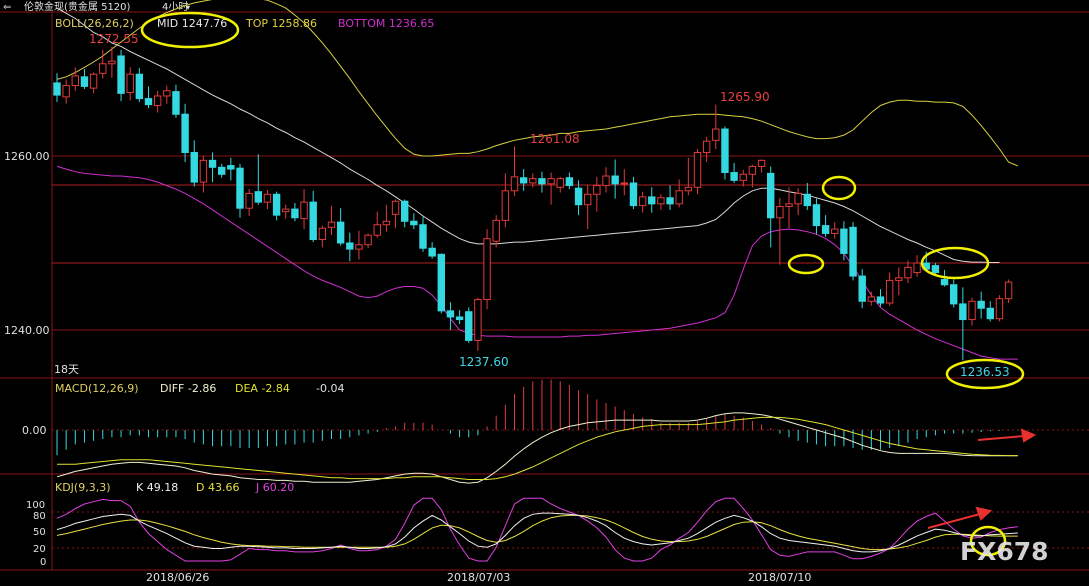 This screenshot has width=1089, height=586. I want to click on macd-arrow-head, so click(1028, 435).